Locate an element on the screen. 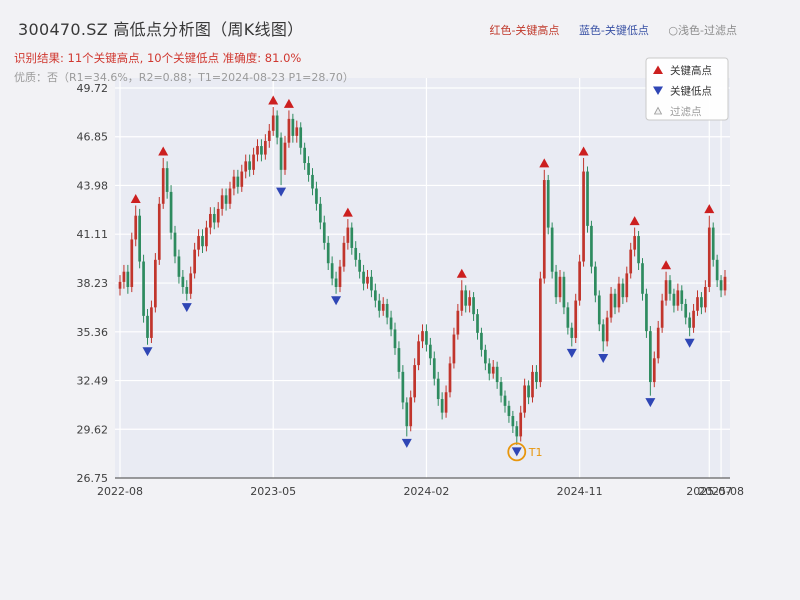 The width and height of the screenshot is (800, 600). chart-legend-box is located at coordinates (687, 89).